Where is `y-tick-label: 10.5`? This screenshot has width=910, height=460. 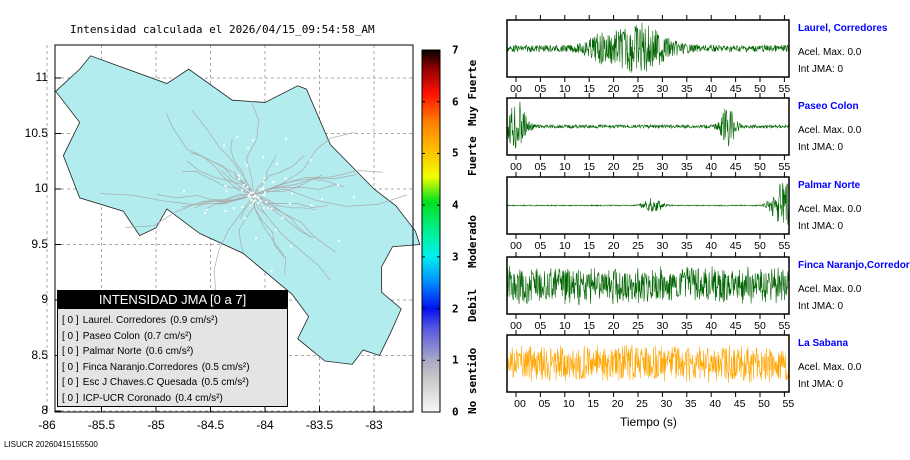 y-tick-label: 10.5 is located at coordinates (36, 132).